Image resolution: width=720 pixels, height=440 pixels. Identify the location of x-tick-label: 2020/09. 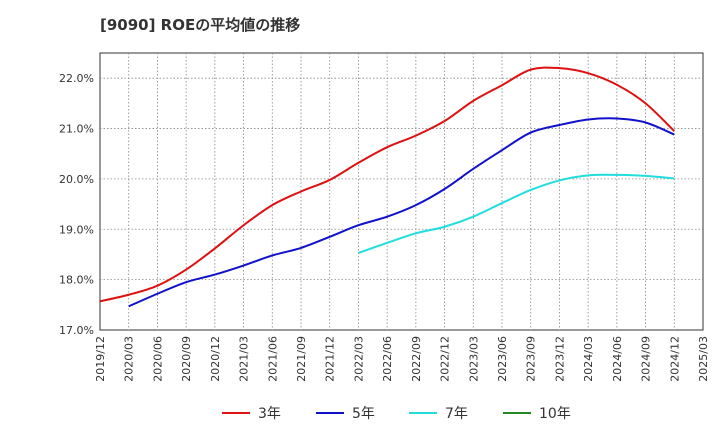
(186, 359).